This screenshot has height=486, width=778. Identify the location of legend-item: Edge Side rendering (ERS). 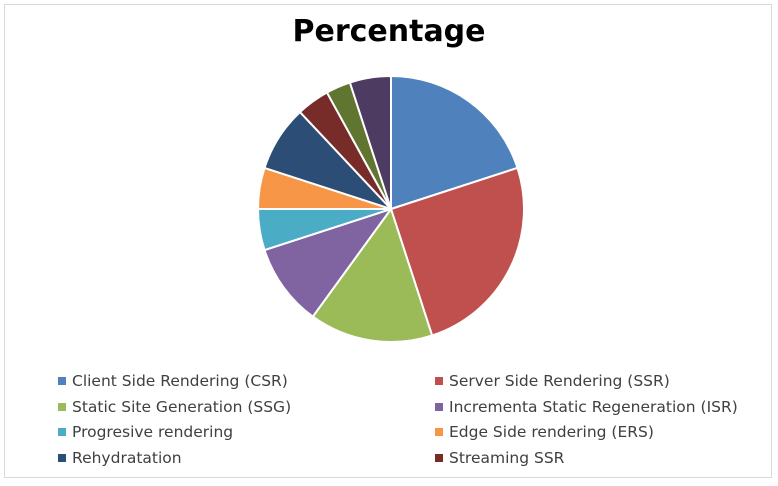
(544, 432).